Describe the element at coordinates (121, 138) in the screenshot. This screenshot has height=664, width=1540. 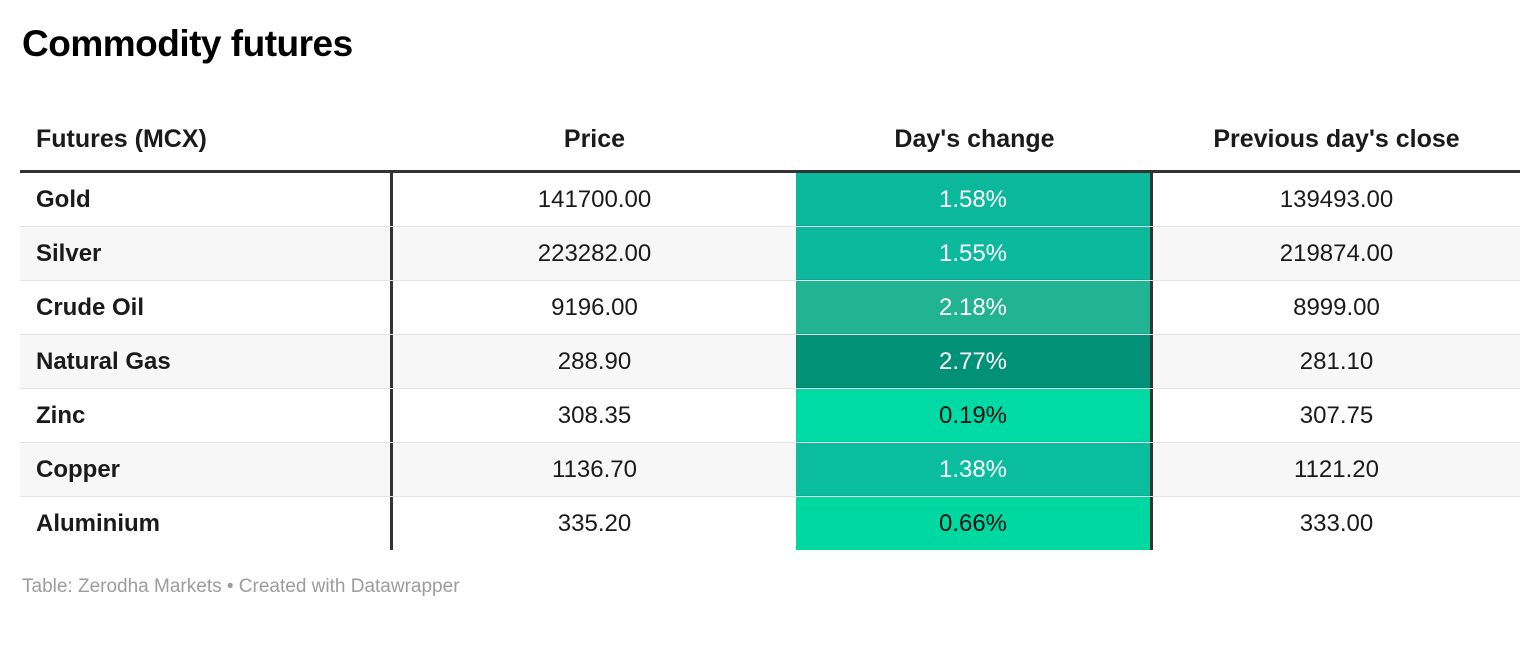
I see `column-header-futures: Futures (MCX)` at that location.